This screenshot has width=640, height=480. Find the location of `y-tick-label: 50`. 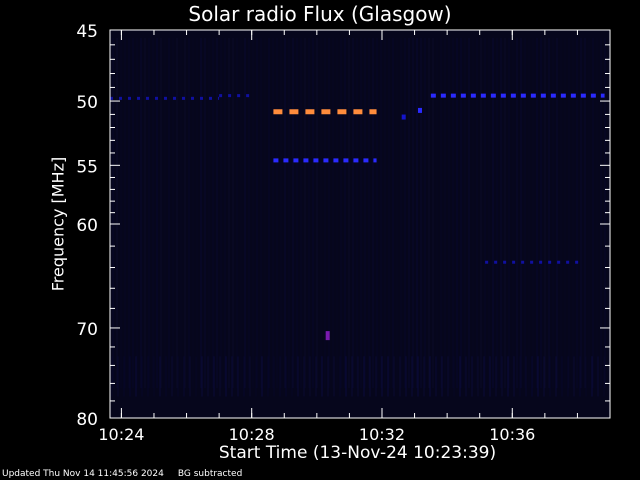

y-tick-label: 50 is located at coordinates (87, 103).